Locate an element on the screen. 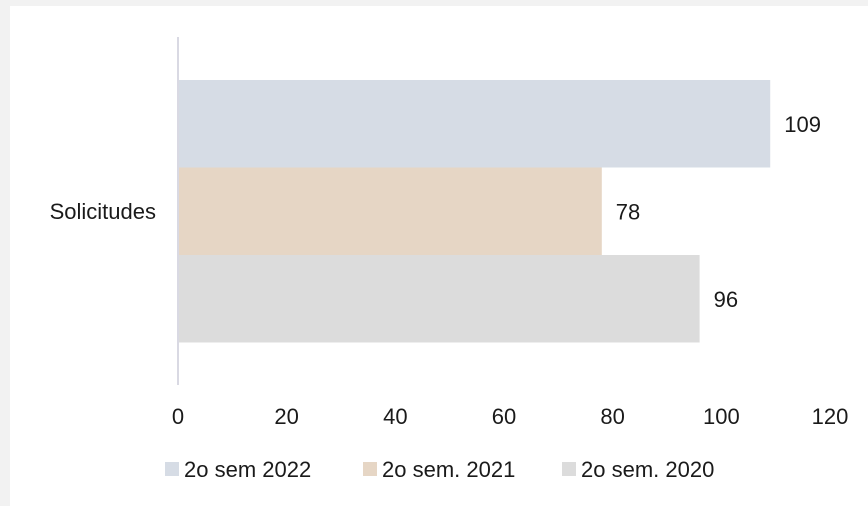  x-tick-label: 60 is located at coordinates (504, 416).